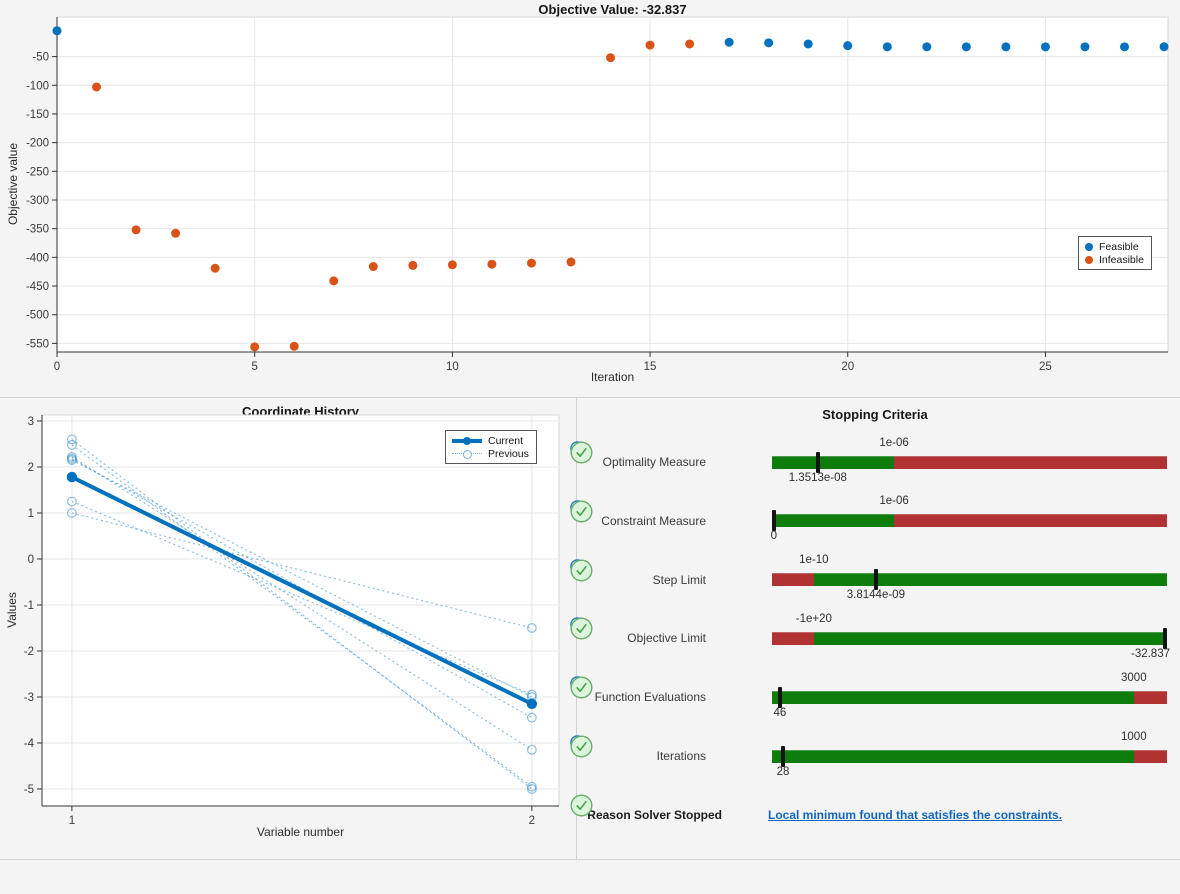 The width and height of the screenshot is (1180, 894). I want to click on legend-dotted-line-icon, so click(467, 454).